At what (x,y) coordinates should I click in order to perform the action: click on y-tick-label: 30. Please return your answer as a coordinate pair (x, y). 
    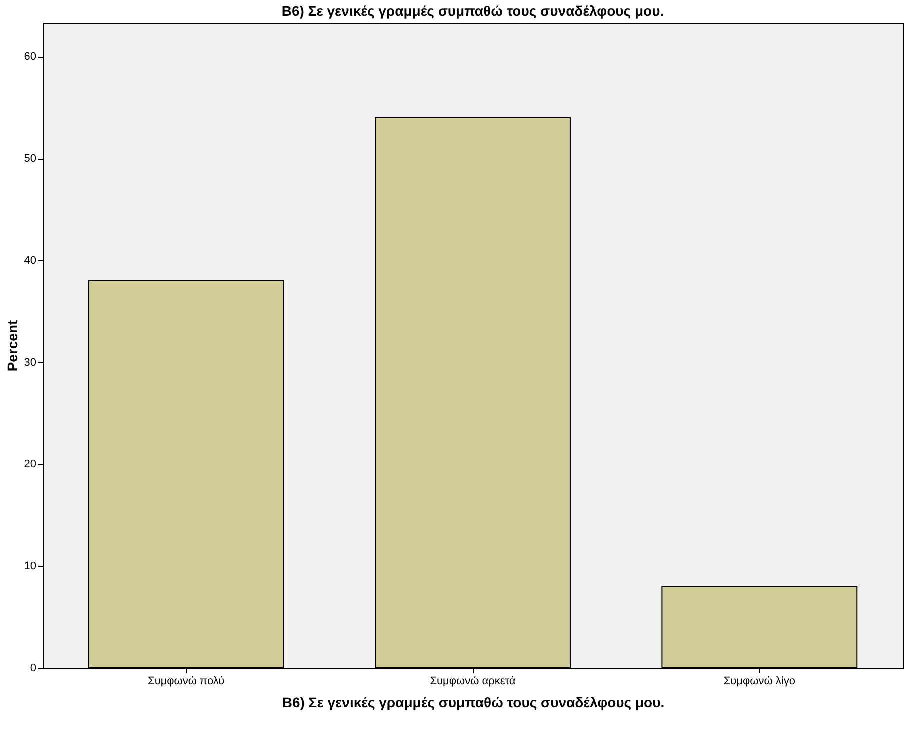
    Looking at the image, I should click on (30, 362).